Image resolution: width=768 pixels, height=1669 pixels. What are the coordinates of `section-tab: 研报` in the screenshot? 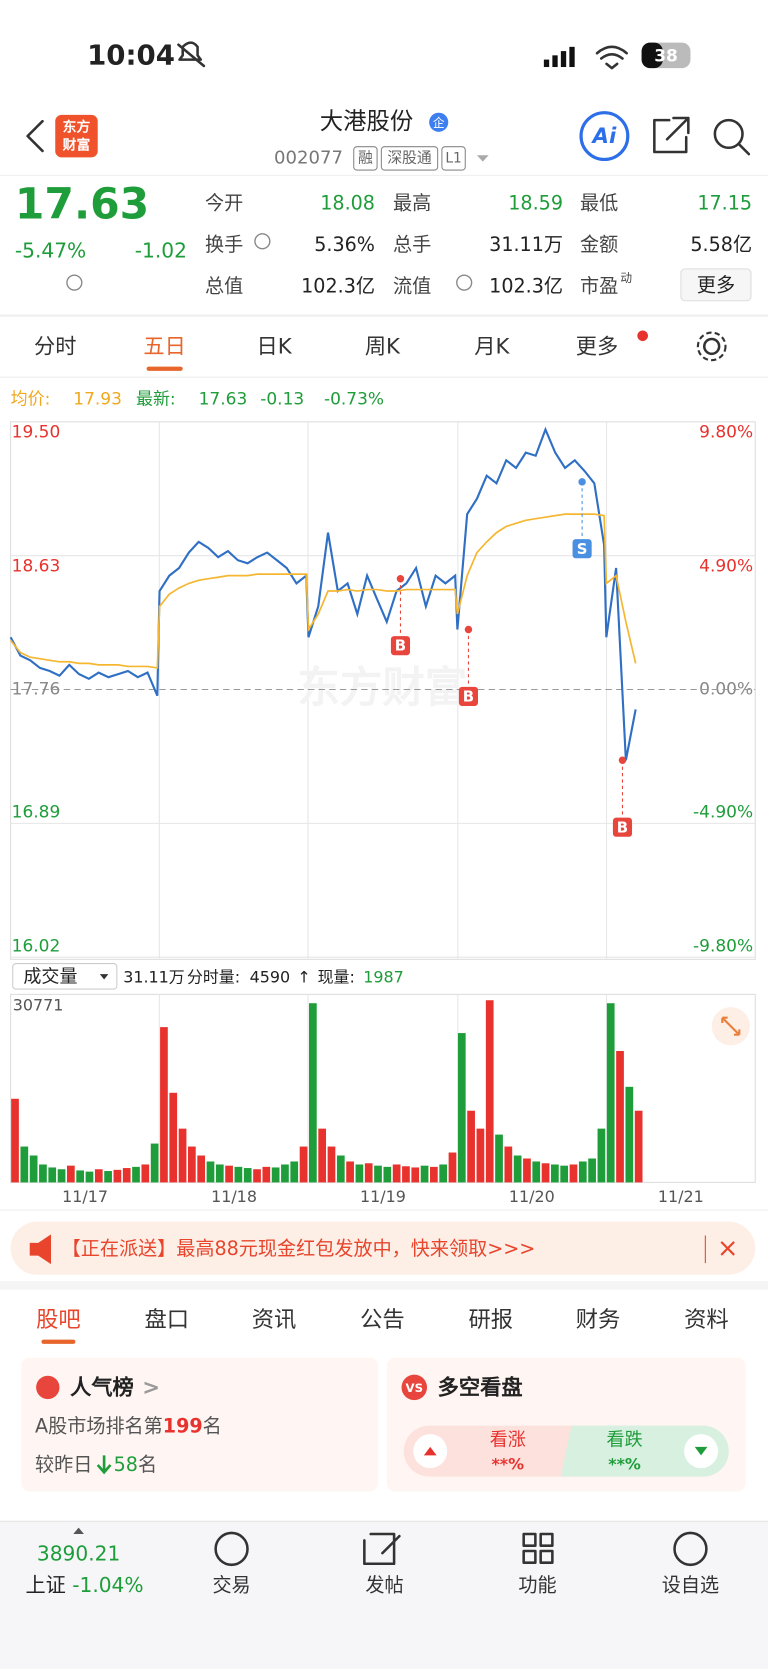 It's located at (490, 1320).